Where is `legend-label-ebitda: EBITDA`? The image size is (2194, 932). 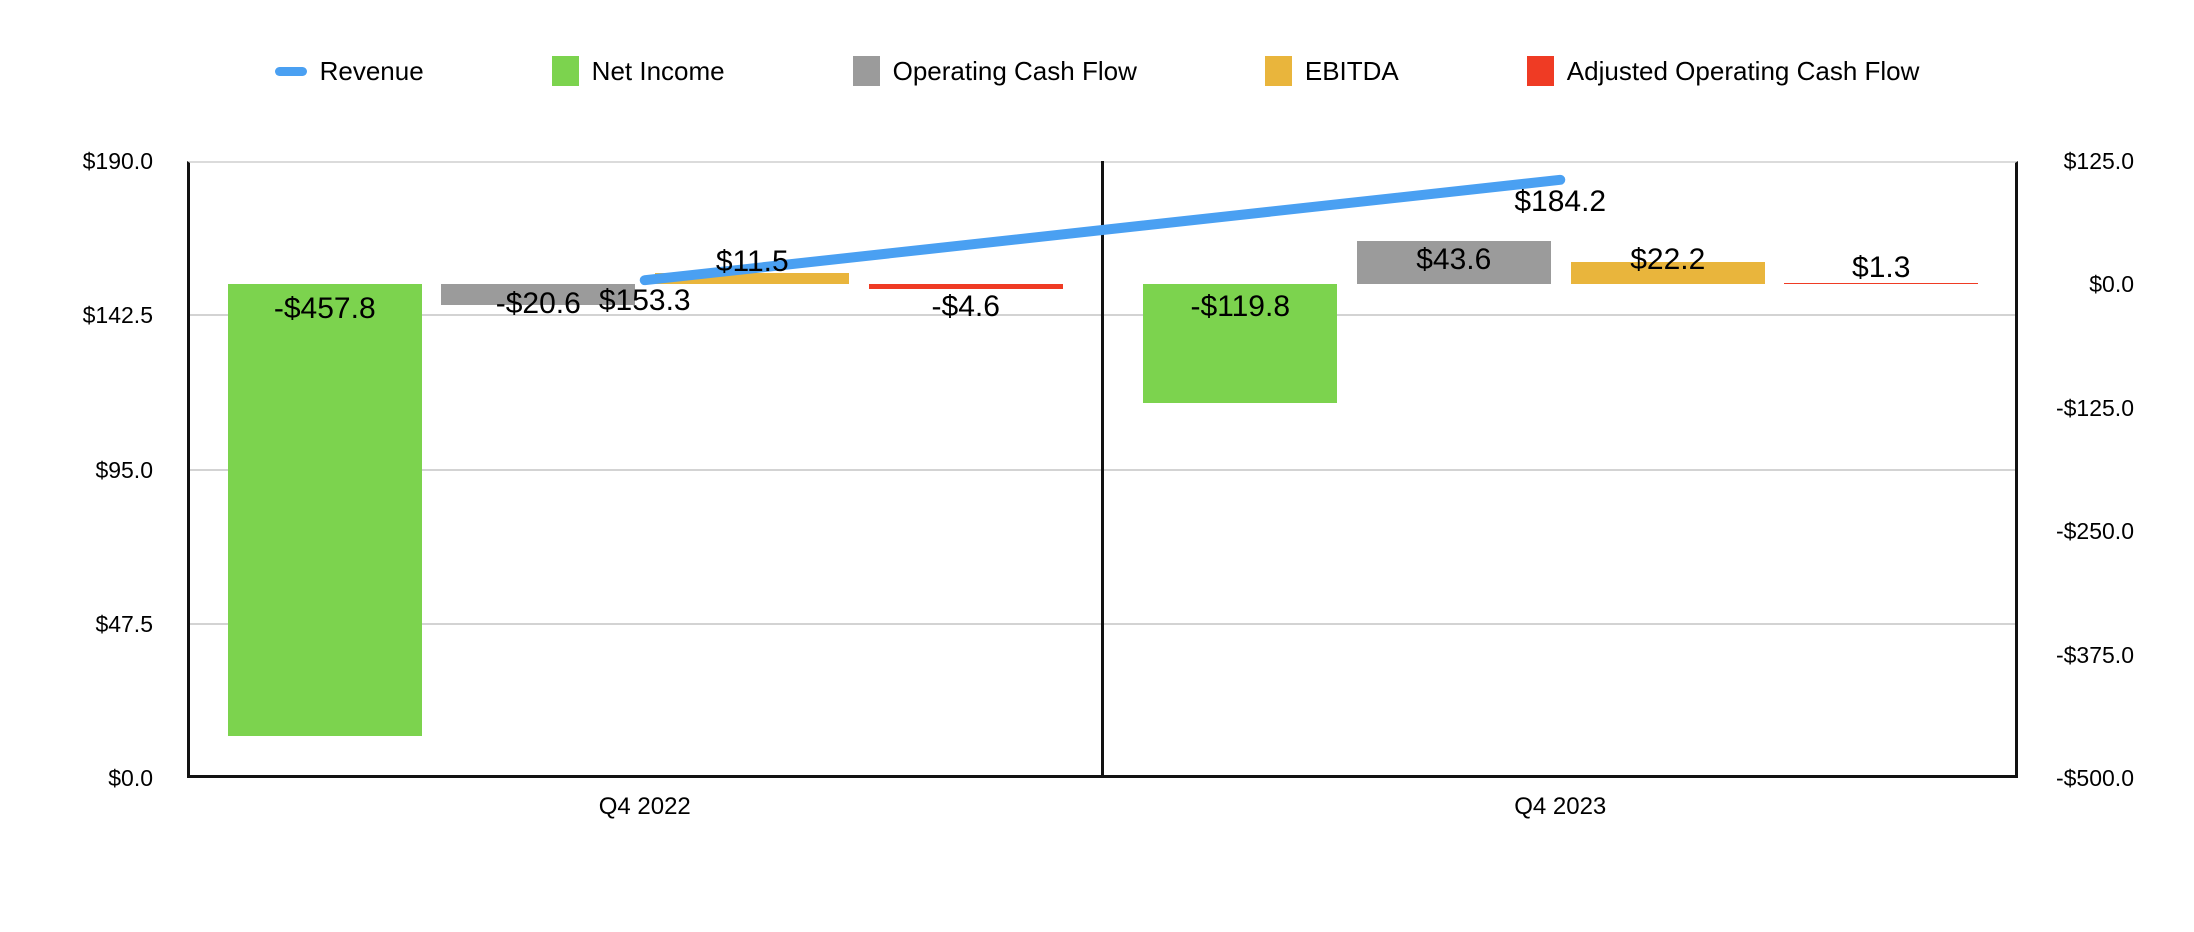 legend-label-ebitda: EBITDA is located at coordinates (1351, 71).